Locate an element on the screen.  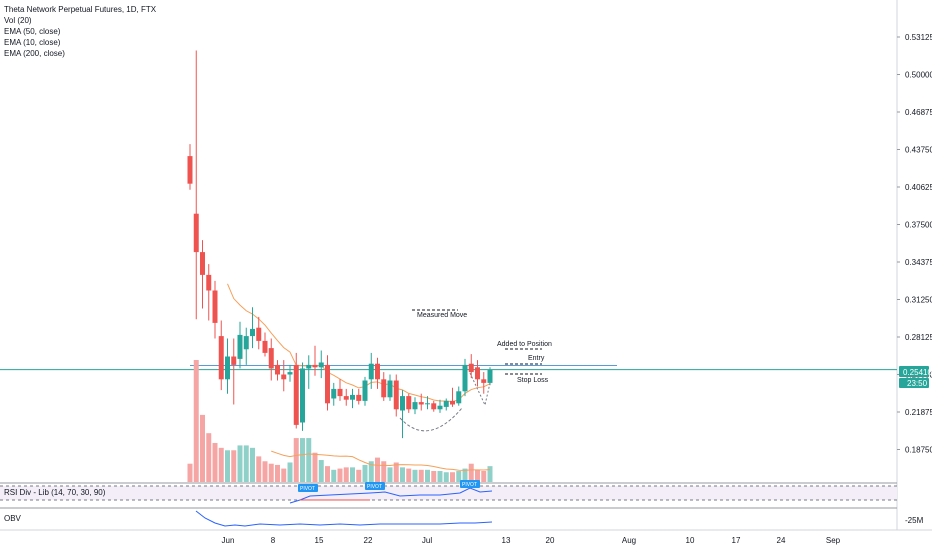
legend-line-ema200: EMA (200, close) is located at coordinates (34, 53).